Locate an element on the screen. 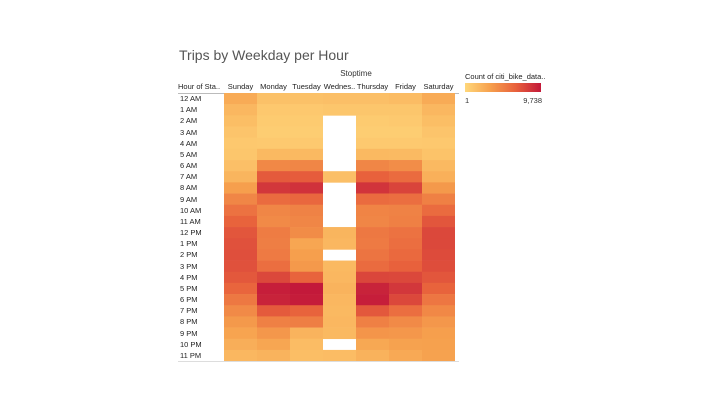  row-label: 2 AM is located at coordinates (189, 121).